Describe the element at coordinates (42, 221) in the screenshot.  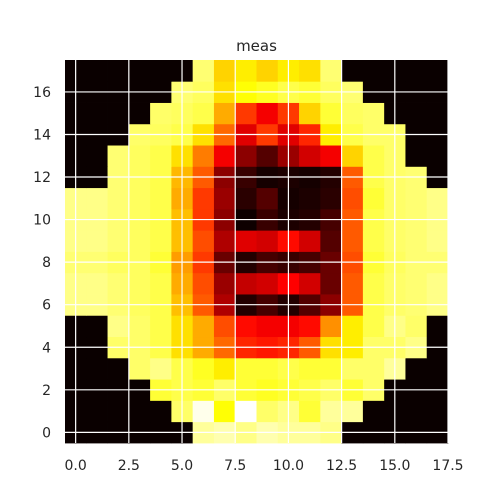
I see `y-tick-label: 10` at that location.